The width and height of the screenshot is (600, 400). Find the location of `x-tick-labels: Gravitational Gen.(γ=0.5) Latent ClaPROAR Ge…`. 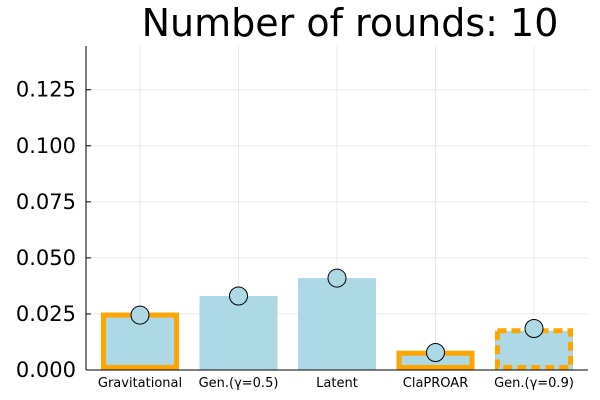

x-tick-labels: Gravitational Gen.(γ=0.5) Latent ClaPROAR Ge… is located at coordinates (336, 383).